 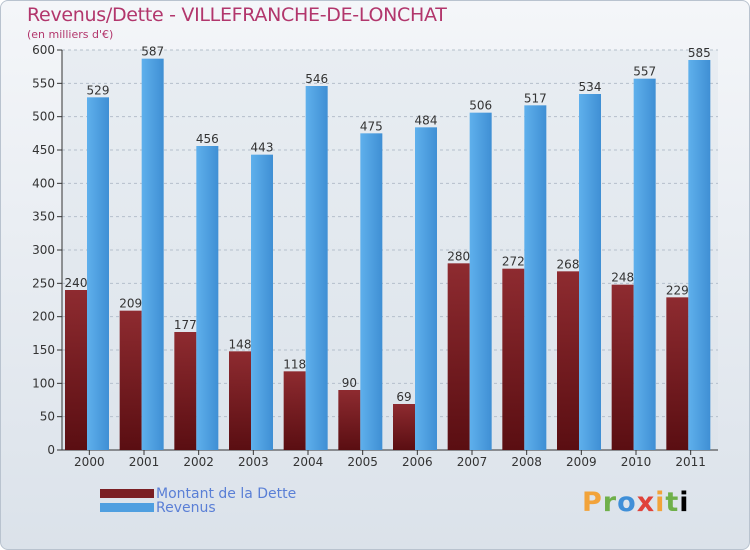 What do you see at coordinates (43, 283) in the screenshot?
I see `y-tick-label: 250` at bounding box center [43, 283].